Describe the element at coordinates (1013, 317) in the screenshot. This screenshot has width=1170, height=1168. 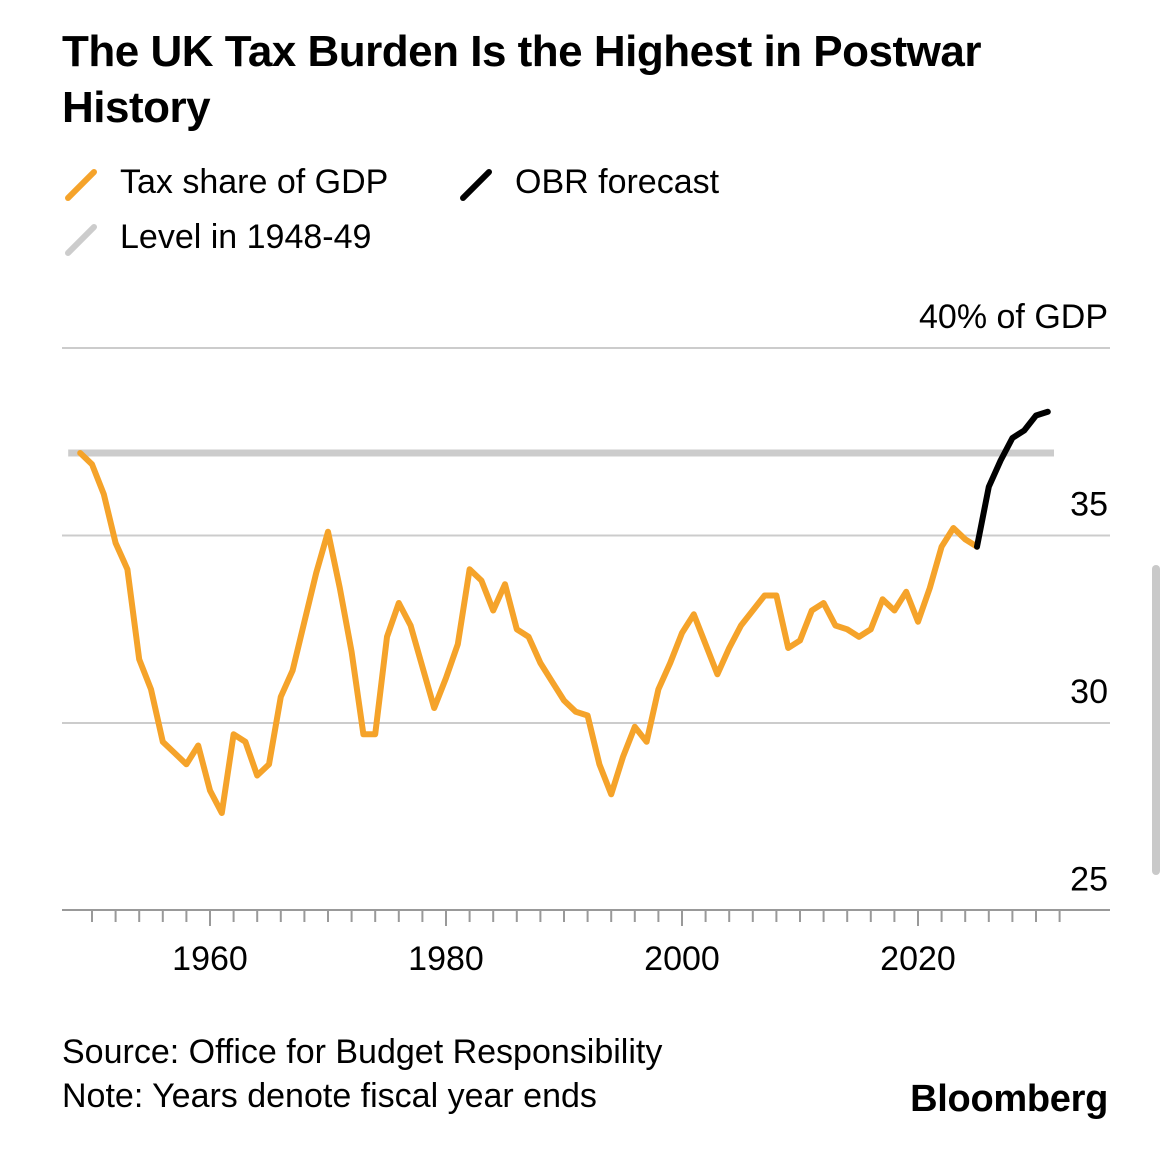
I see `y-axis-unit-label: 40% of GDP` at that location.